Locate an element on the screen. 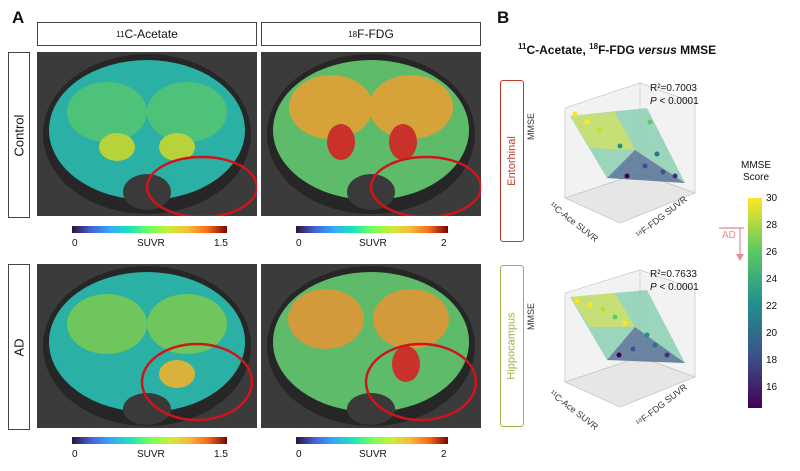 The height and width of the screenshot is (471, 800). title-part: C-Acetate, is located at coordinates (558, 50).